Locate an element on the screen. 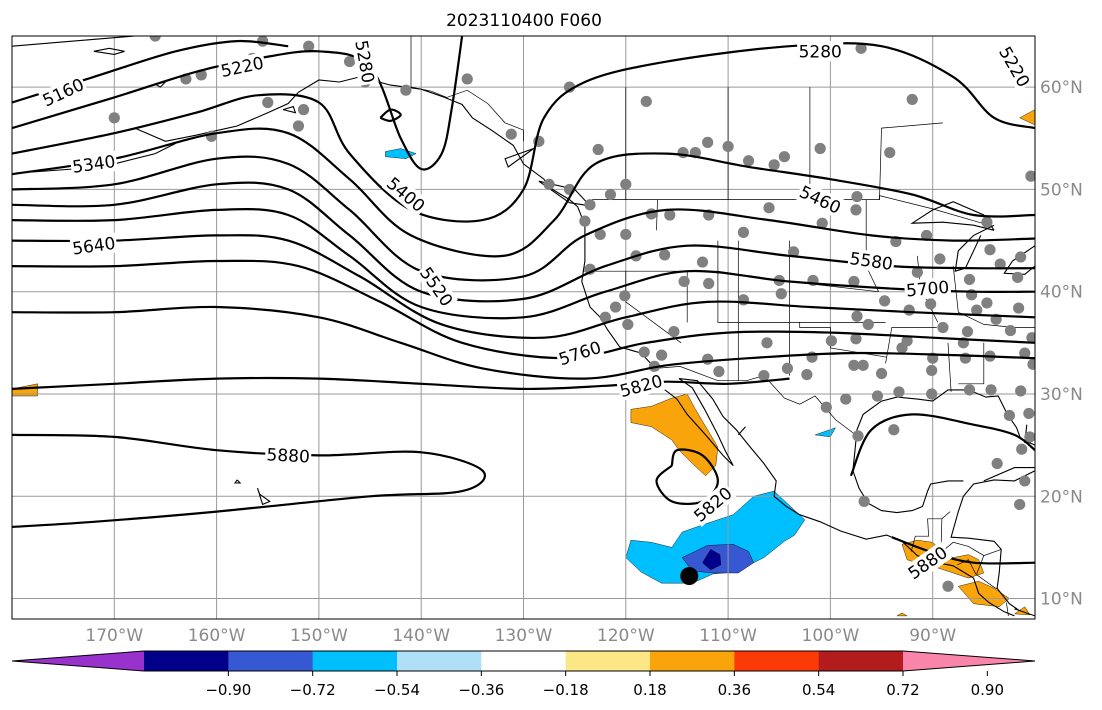  contour-label-text: 5880 is located at coordinates (288, 456).